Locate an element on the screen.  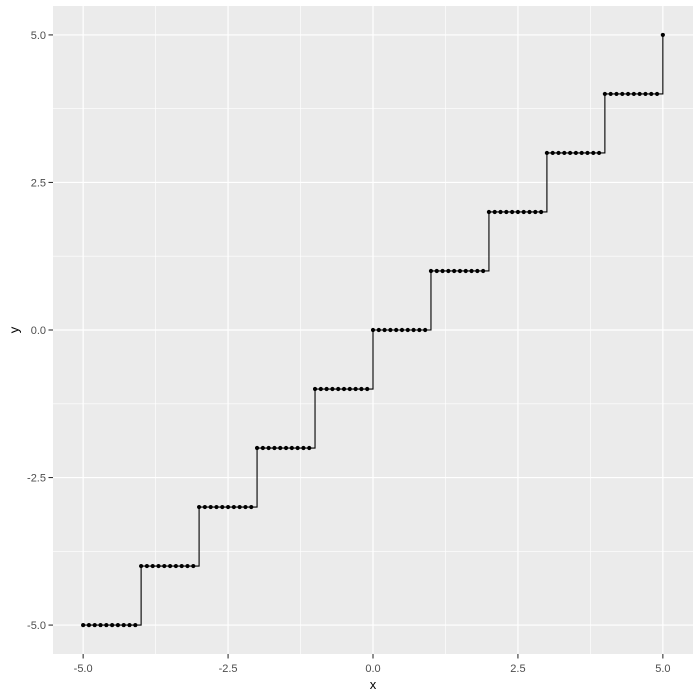
x-tick-label: -2.5 is located at coordinates (228, 669).